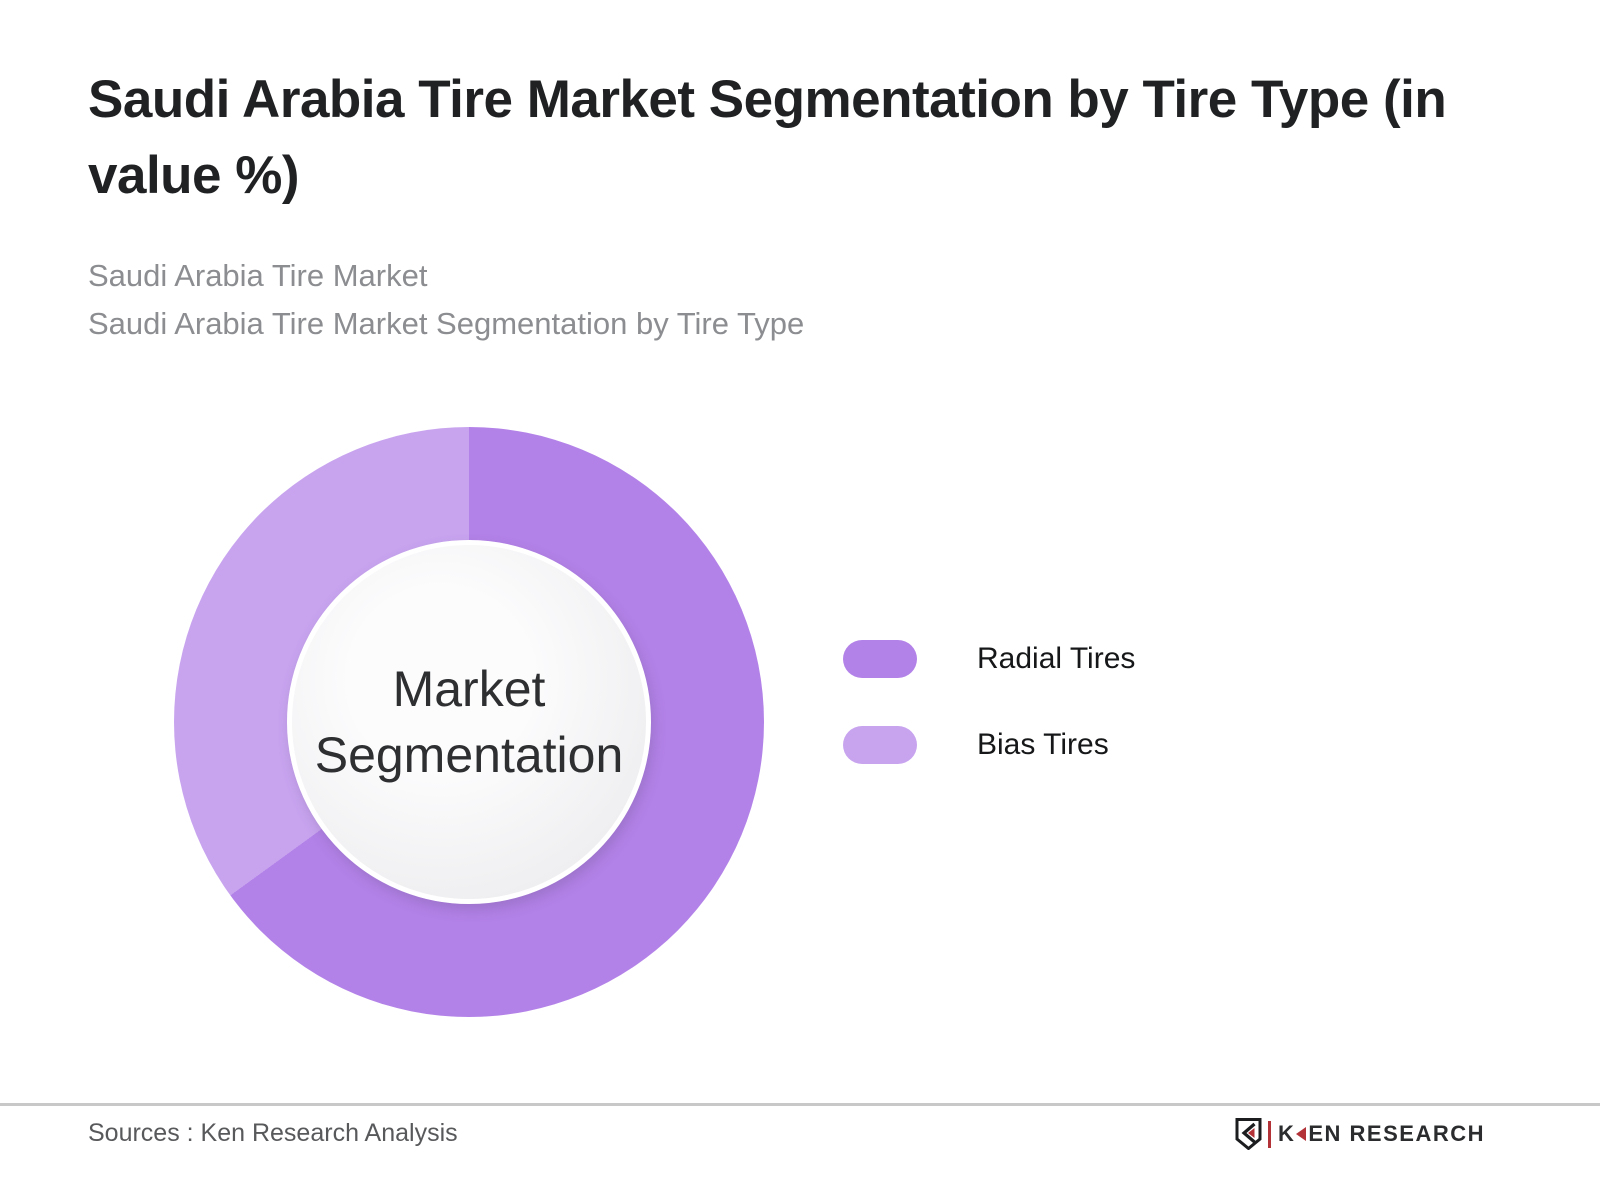 This screenshot has height=1200, width=1600. I want to click on legend-label-radial-tires: Radial Tires, so click(1056, 658).